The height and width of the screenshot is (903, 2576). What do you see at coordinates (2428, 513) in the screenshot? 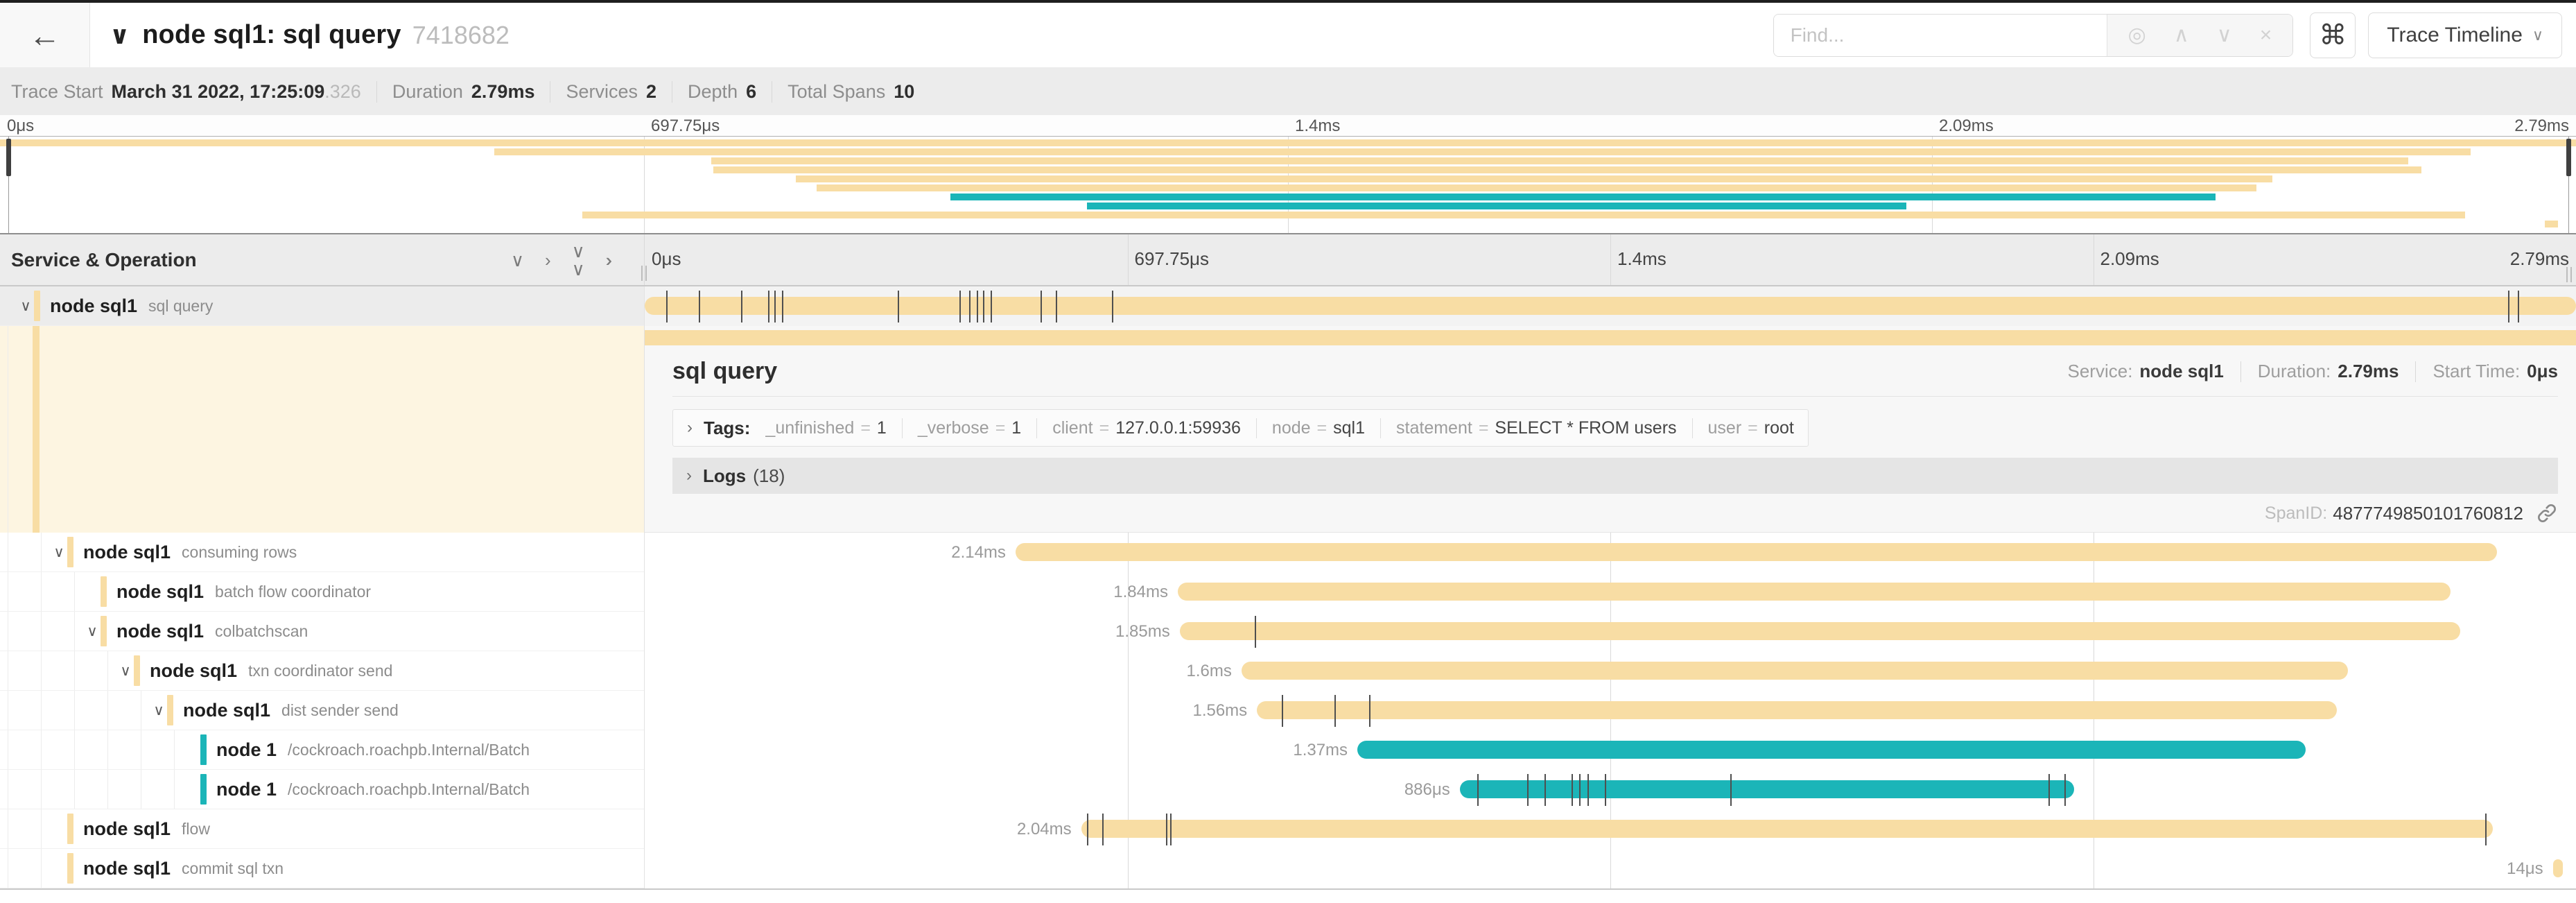
I see `span-id-value: 4877749850101760812` at bounding box center [2428, 513].